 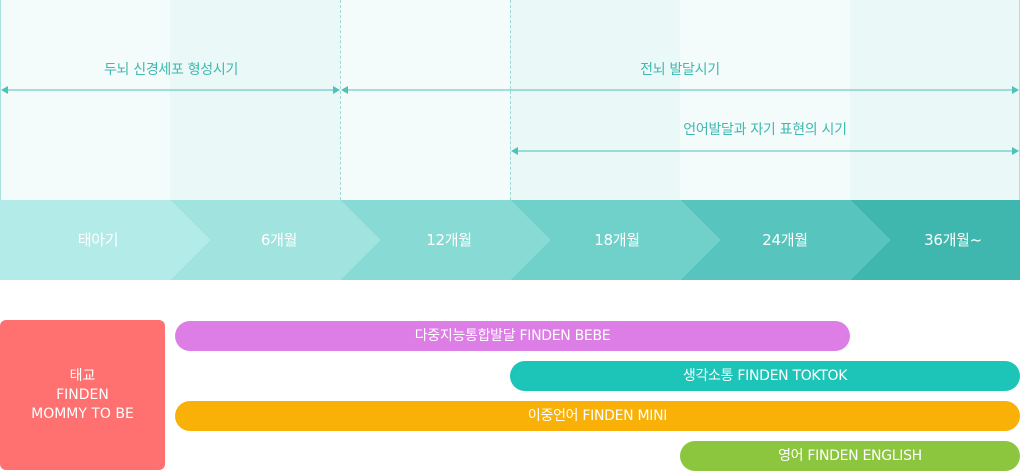 I want to click on prenatal-program-box: 태교 FINDEN MOMMY TO BE, so click(x=82, y=395).